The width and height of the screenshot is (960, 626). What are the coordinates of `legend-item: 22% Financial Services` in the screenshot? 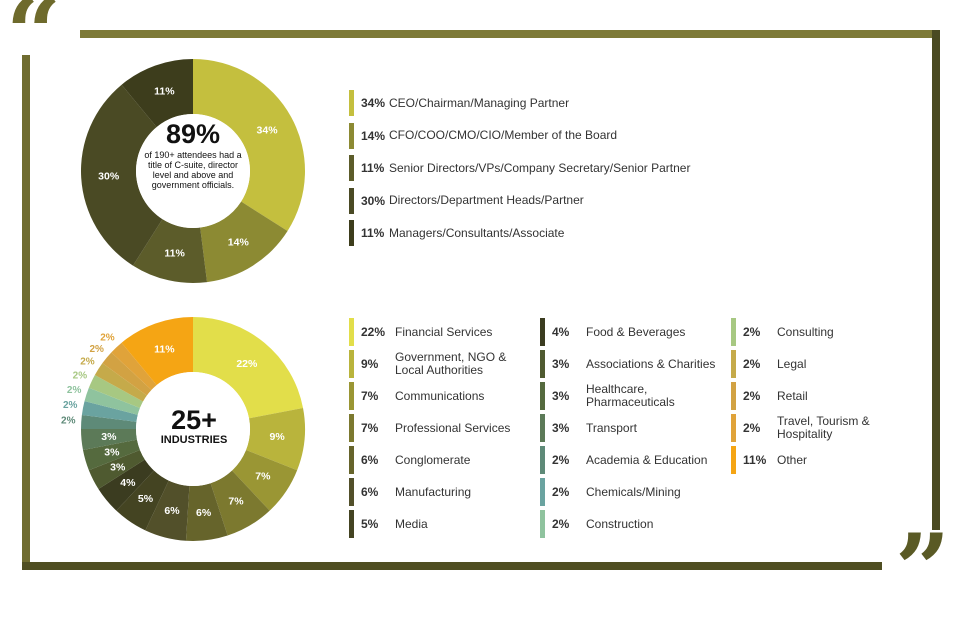 It's located at (442, 332).